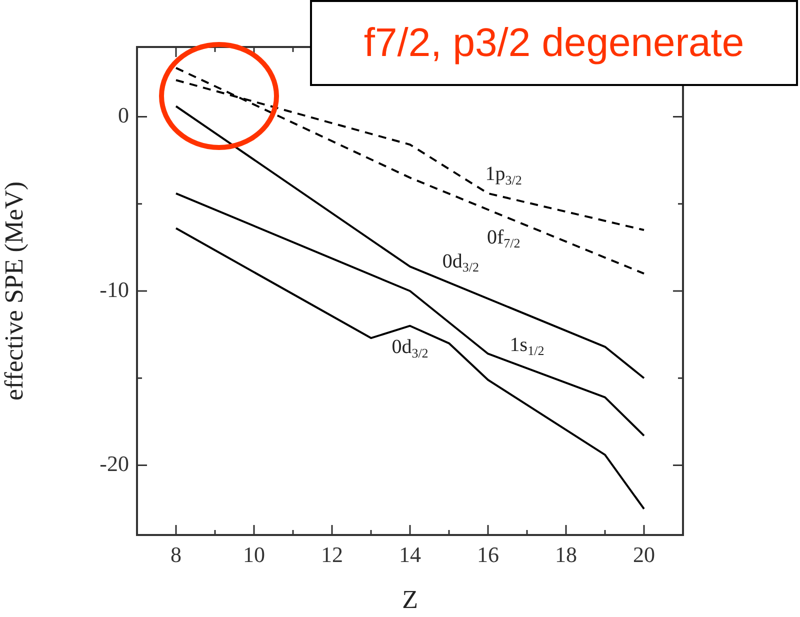  Describe the element at coordinates (14, 291) in the screenshot. I see `y-axis-title: effective SPE (MeV)` at that location.